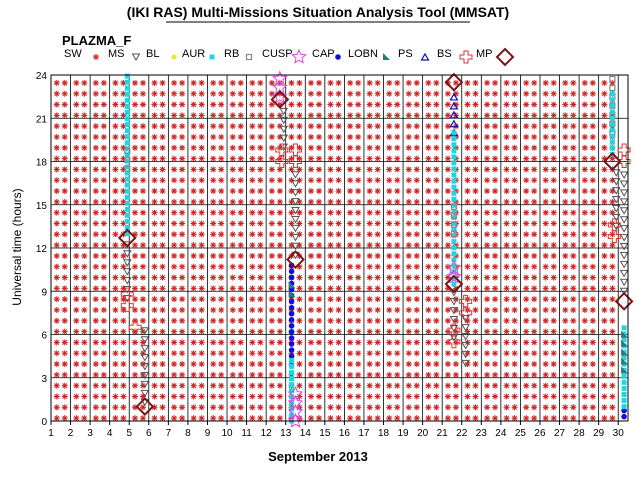 This screenshot has width=636, height=500. What do you see at coordinates (318, 456) in the screenshot?
I see `x-axis-label: September 2013` at bounding box center [318, 456].